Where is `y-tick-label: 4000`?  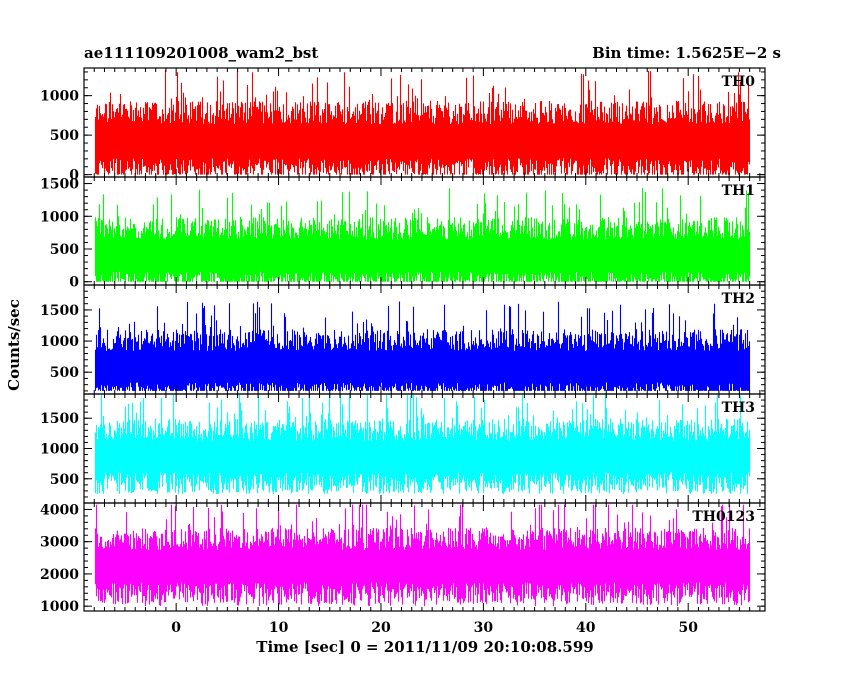
y-tick-label: 4000 is located at coordinates (59, 510).